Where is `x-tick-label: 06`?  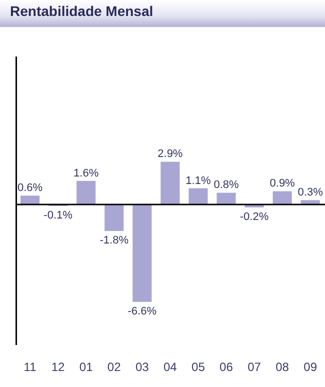
x-tick-label: 06 is located at coordinates (227, 367).